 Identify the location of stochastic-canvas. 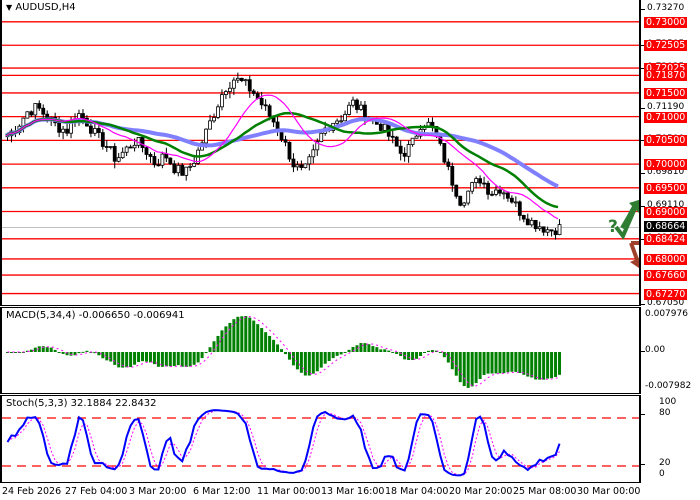
(320, 443).